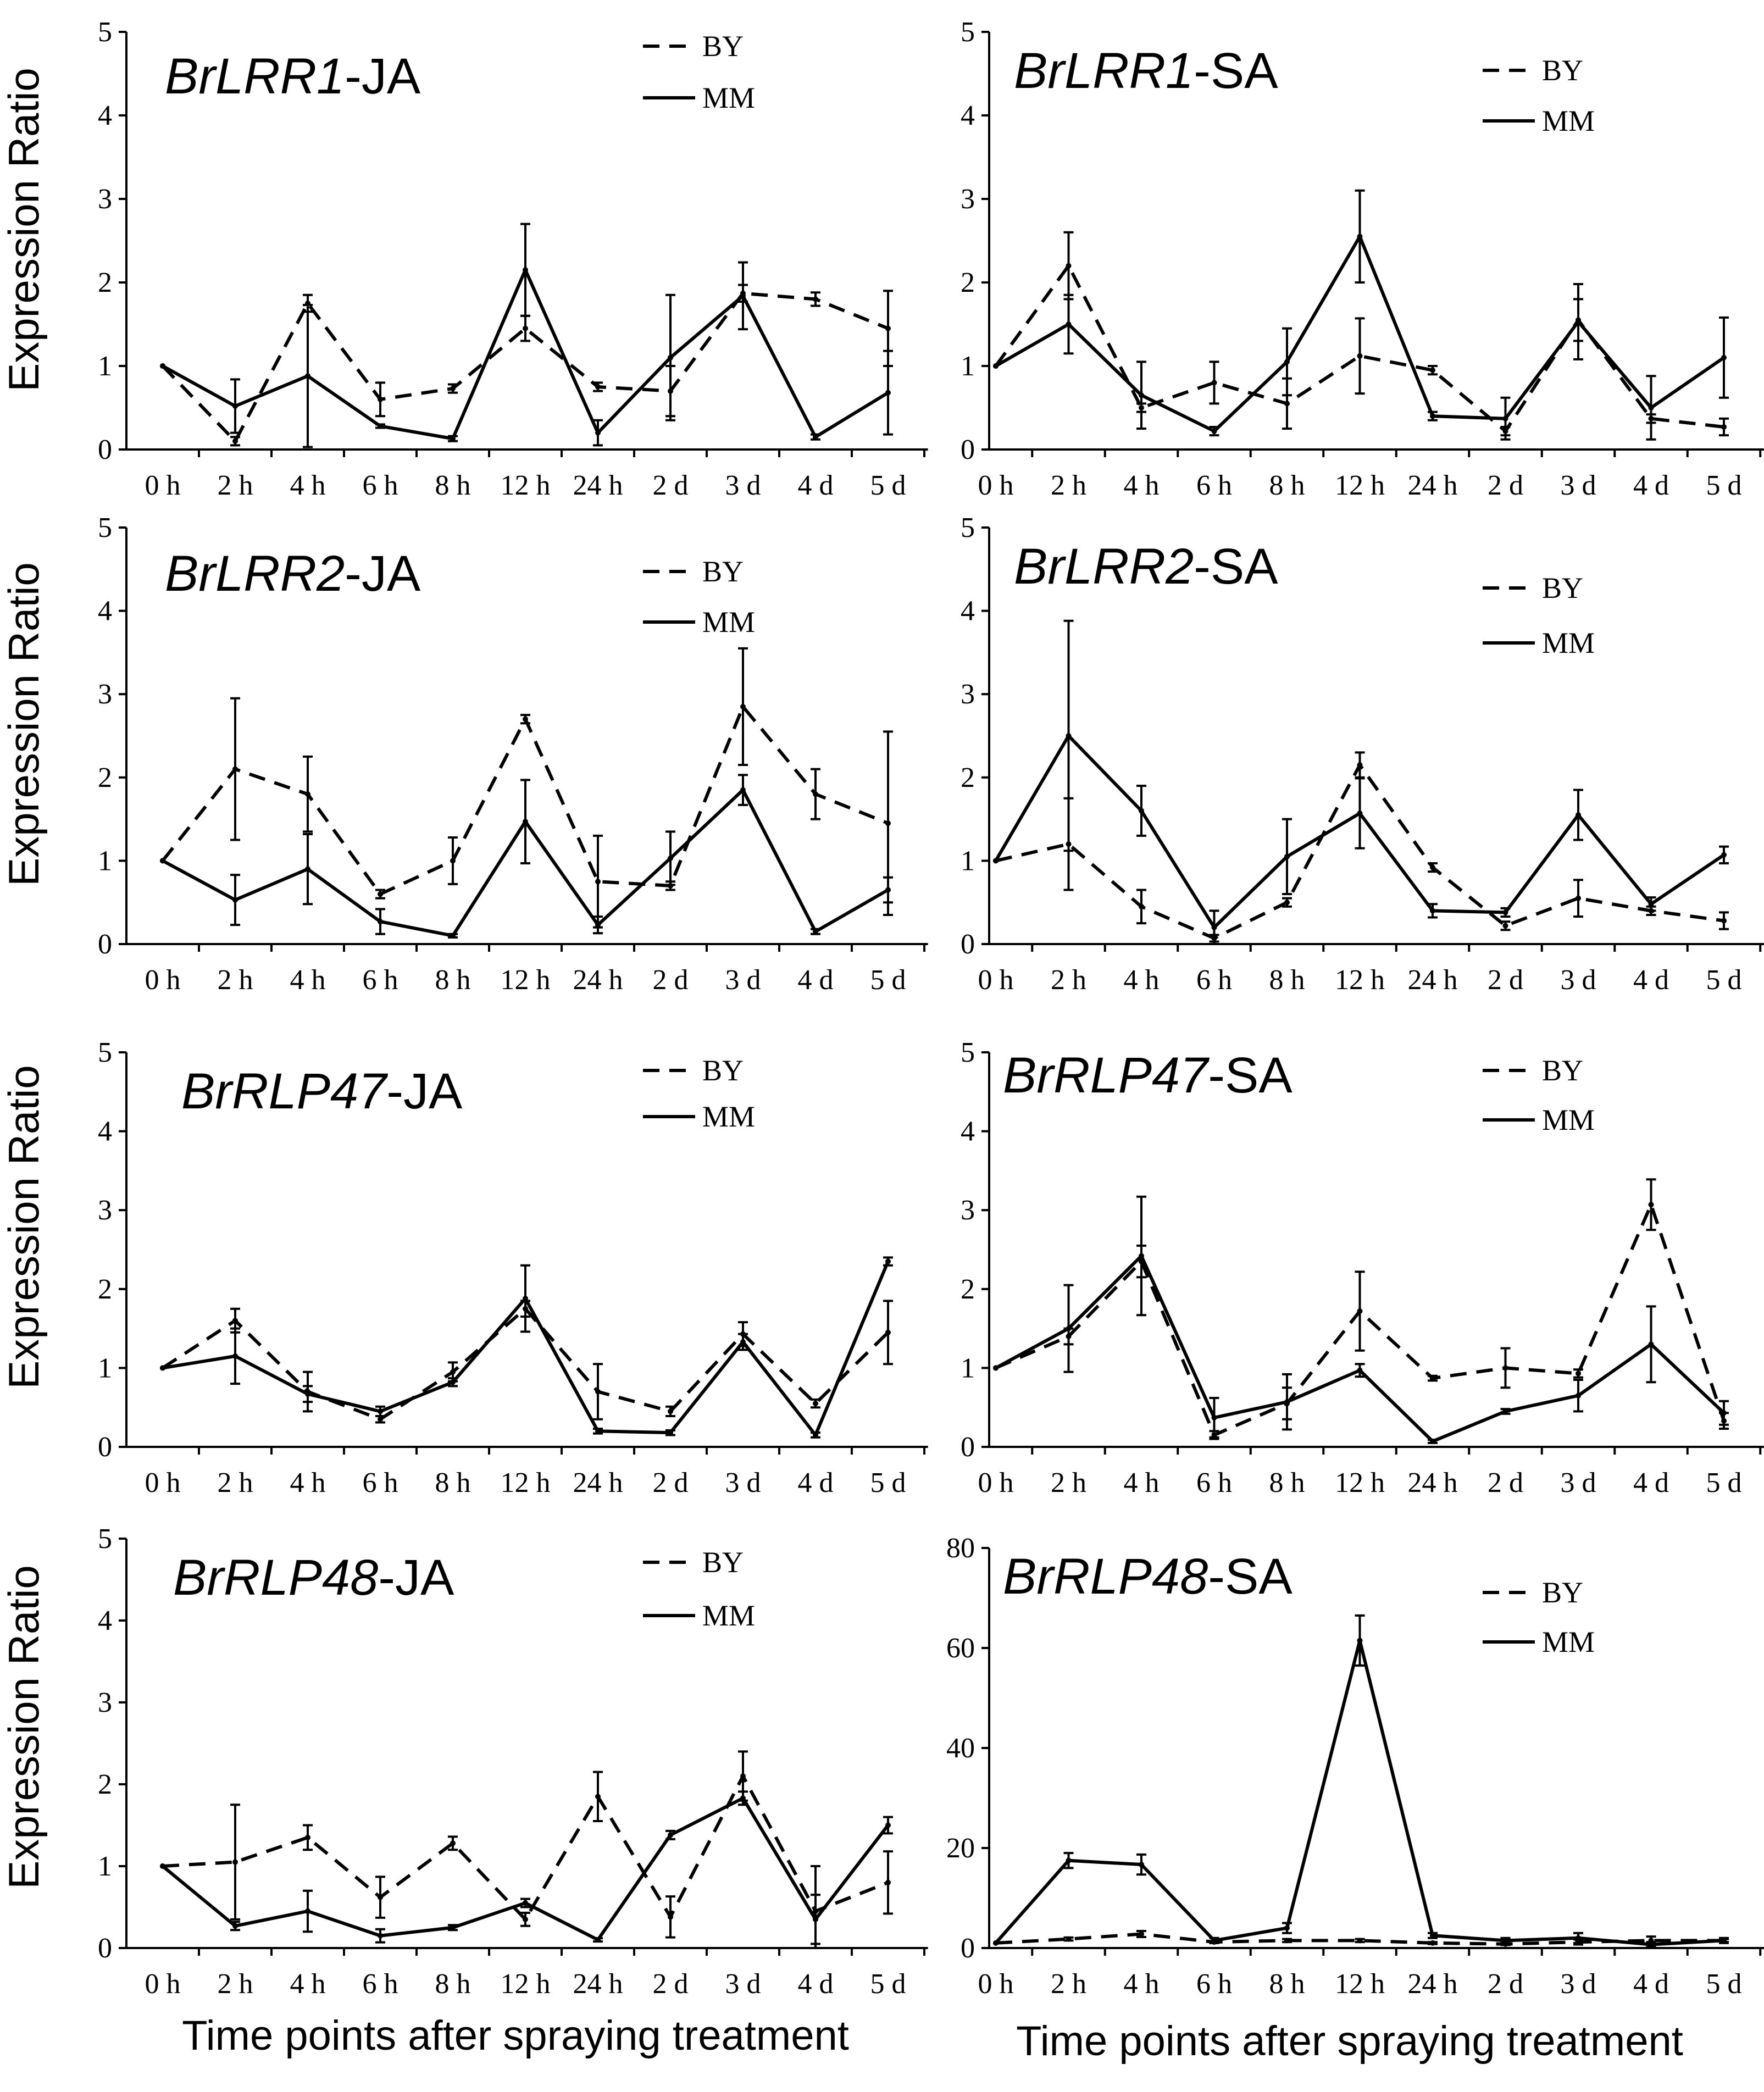 The image size is (1764, 2092). Describe the element at coordinates (24, 1727) in the screenshot. I see `y-axis-label-row4: Expression Ratio` at that location.